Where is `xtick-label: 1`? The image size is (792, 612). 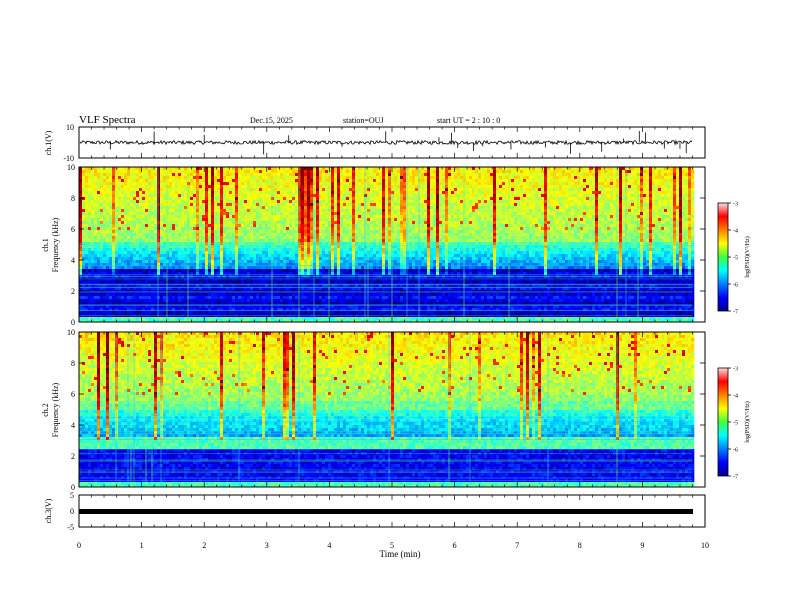
xtick-label: 1 is located at coordinates (142, 545).